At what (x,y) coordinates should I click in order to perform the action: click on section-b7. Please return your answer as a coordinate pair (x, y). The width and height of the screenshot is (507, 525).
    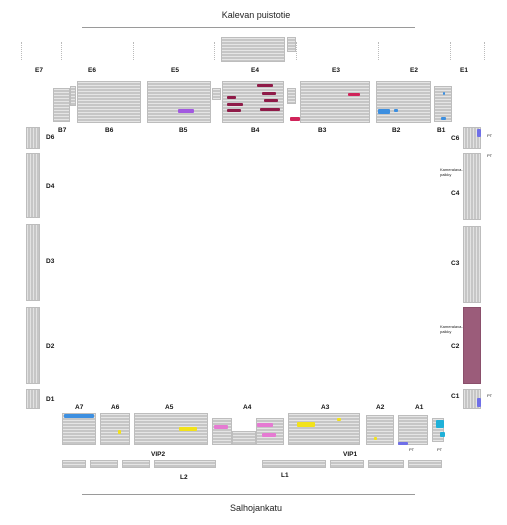
    Looking at the image, I should click on (61, 105).